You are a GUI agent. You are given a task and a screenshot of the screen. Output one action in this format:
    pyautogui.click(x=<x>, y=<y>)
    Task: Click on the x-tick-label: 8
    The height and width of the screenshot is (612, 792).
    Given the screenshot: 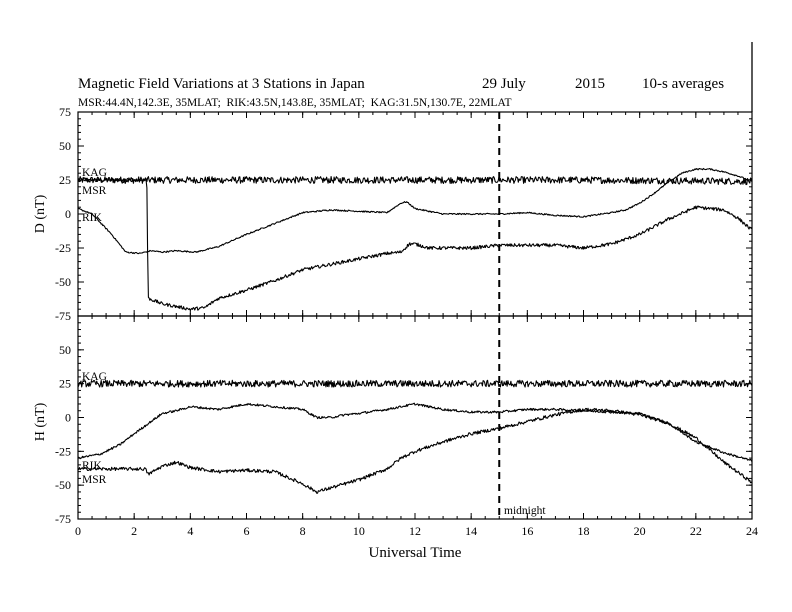 What is the action you would take?
    pyautogui.click(x=303, y=531)
    